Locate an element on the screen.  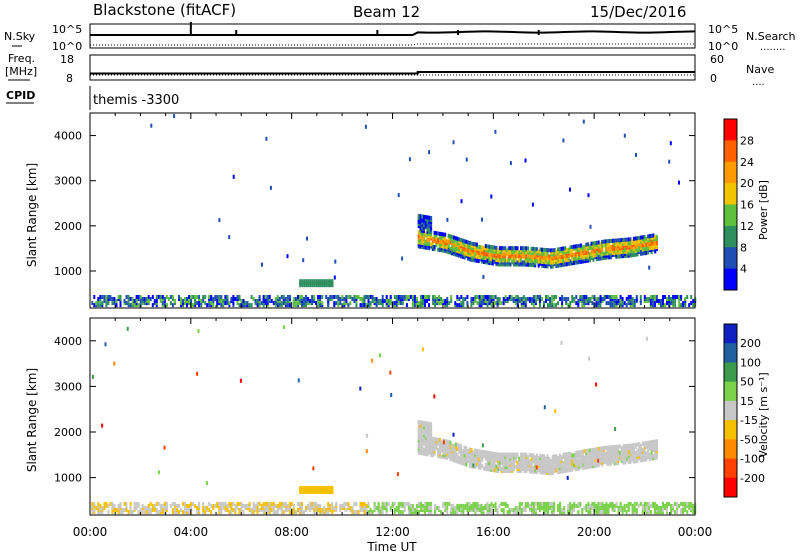
y-tick-label: 2000 is located at coordinates (68, 226).